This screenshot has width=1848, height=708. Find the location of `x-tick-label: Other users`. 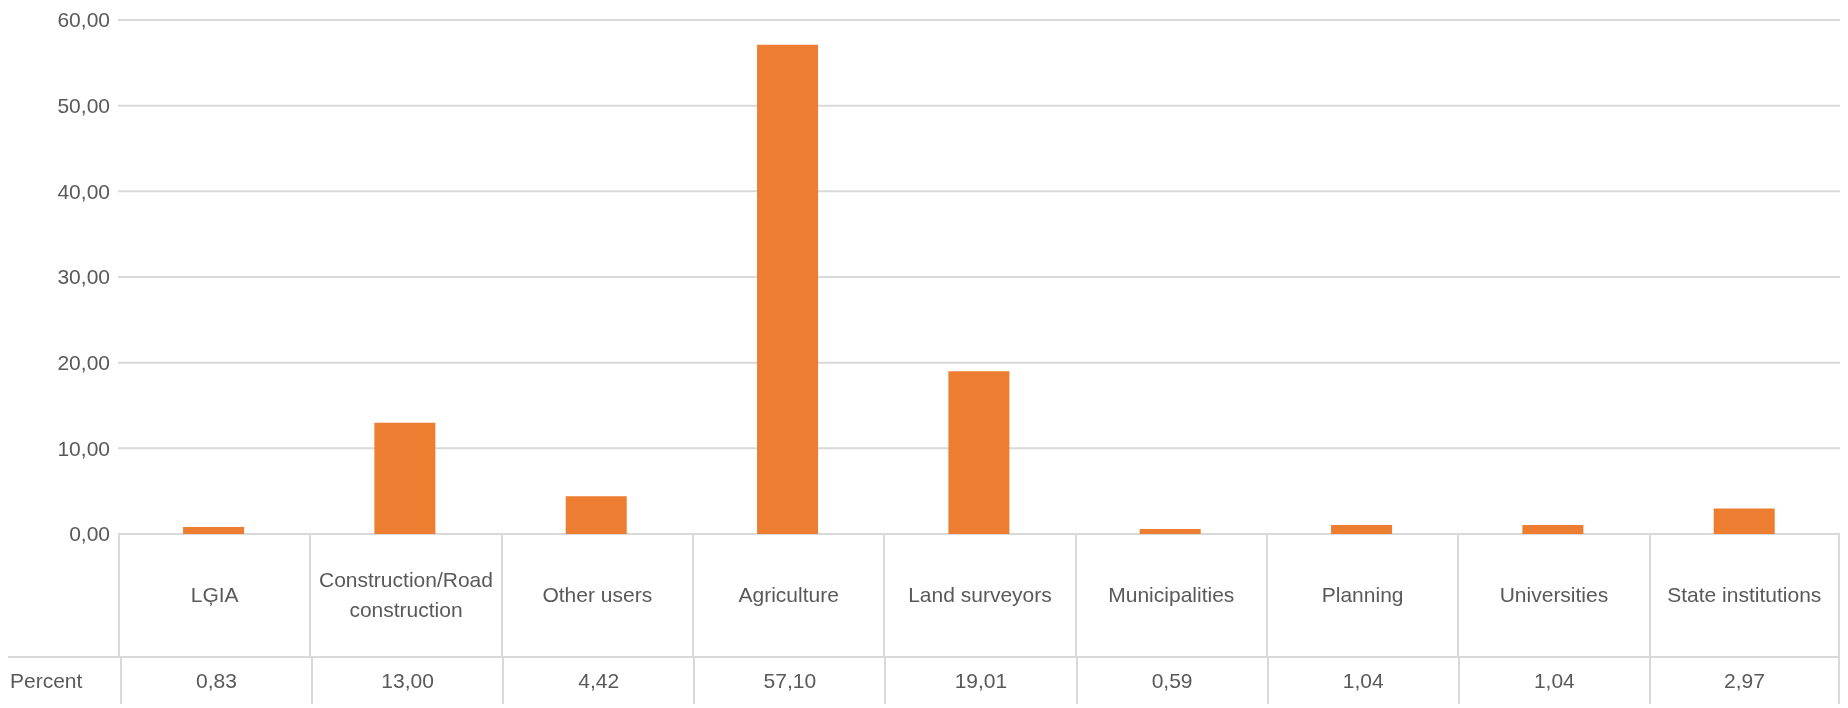

x-tick-label: Other users is located at coordinates (597, 595).